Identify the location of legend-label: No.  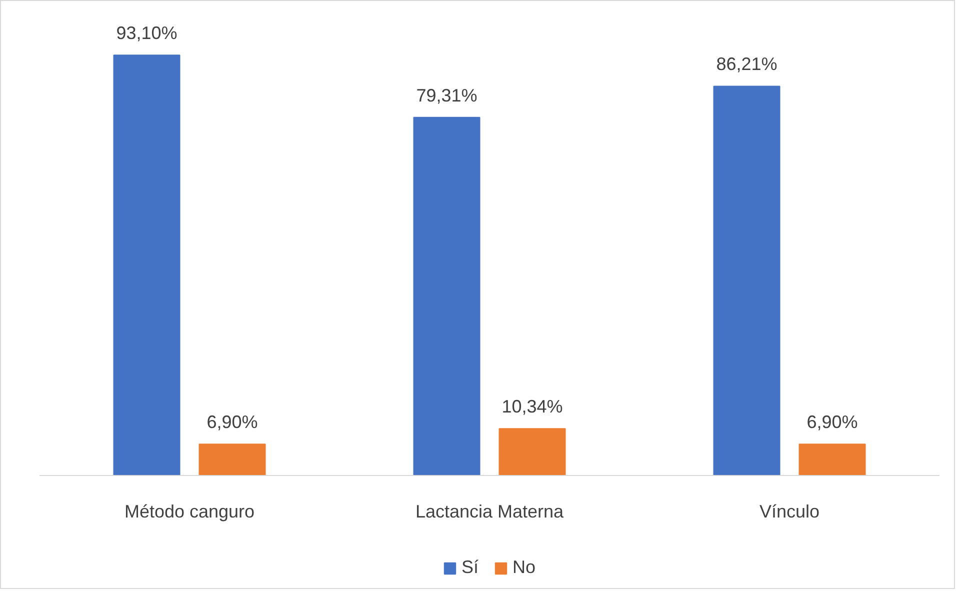
(524, 567).